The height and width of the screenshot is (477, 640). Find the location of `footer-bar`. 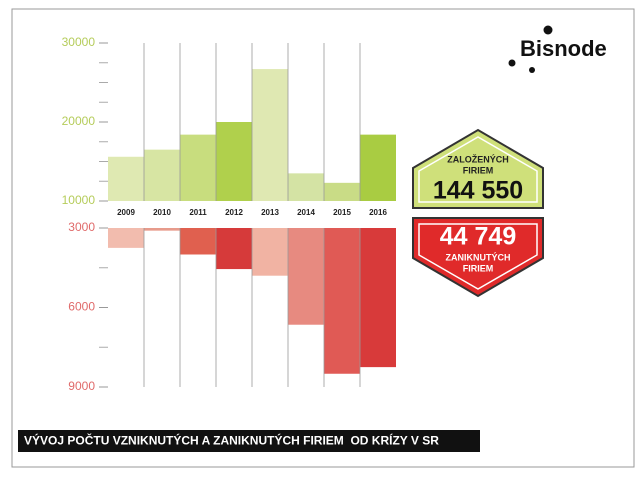

footer-bar is located at coordinates (249, 441).